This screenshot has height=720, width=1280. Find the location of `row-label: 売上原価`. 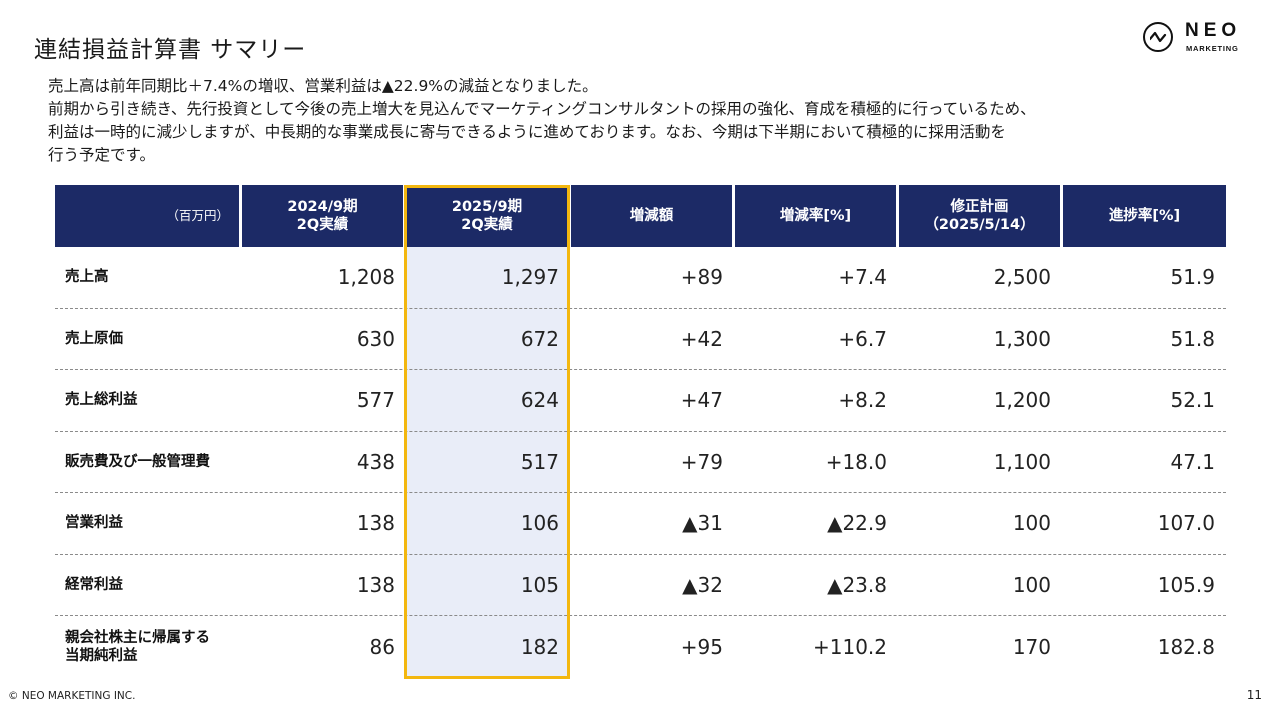

row-label: 売上原価 is located at coordinates (94, 339).